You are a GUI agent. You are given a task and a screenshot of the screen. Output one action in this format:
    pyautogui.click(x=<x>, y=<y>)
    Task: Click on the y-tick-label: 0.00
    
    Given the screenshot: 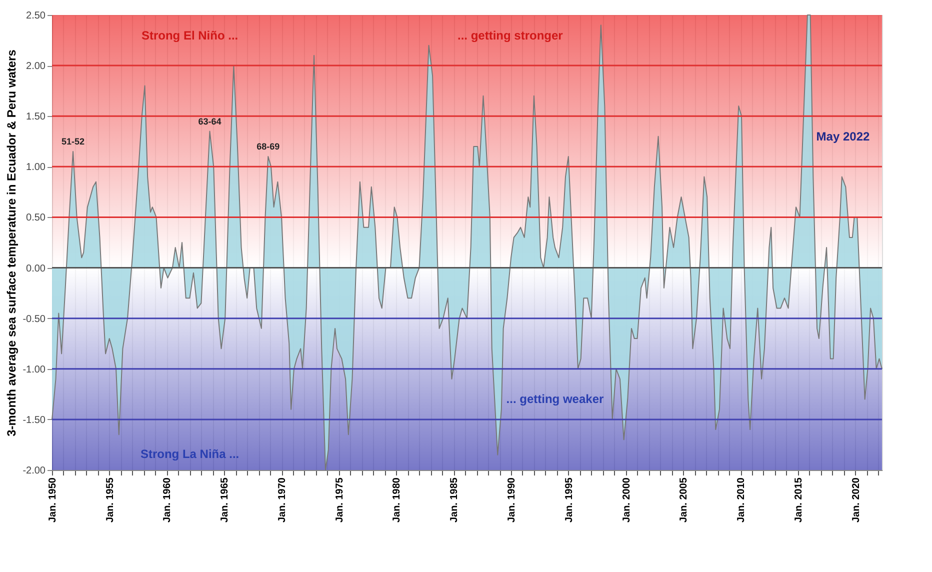 What is the action you would take?
    pyautogui.click(x=36, y=268)
    